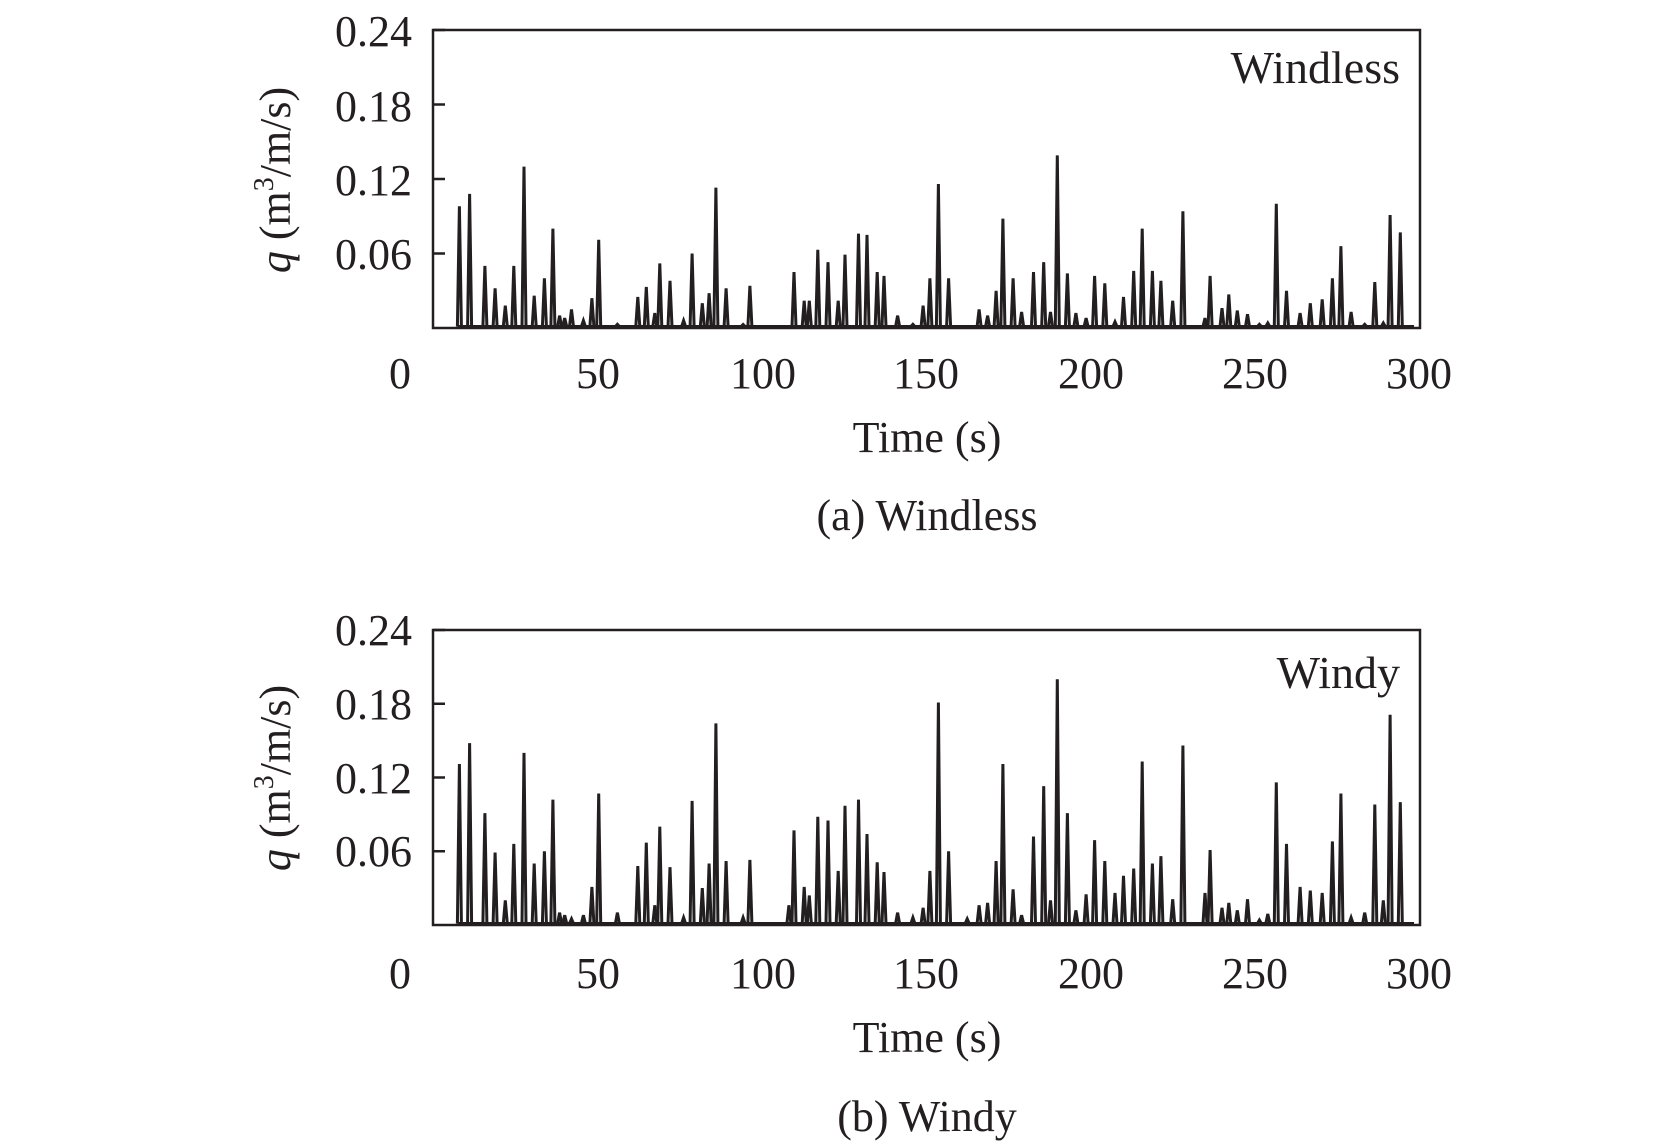 This screenshot has height=1148, width=1673. I want to click on x-tick-label: 250, so click(1255, 373).